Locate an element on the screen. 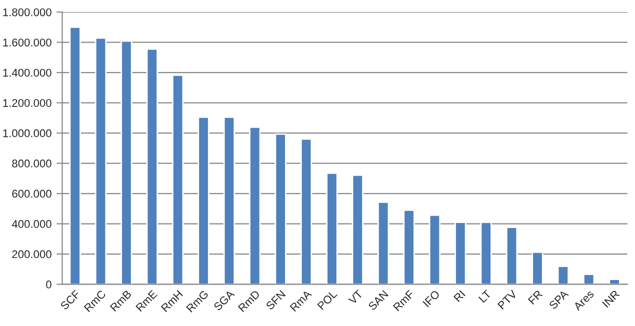 The width and height of the screenshot is (635, 326). x-tick-label: POL is located at coordinates (327, 300).